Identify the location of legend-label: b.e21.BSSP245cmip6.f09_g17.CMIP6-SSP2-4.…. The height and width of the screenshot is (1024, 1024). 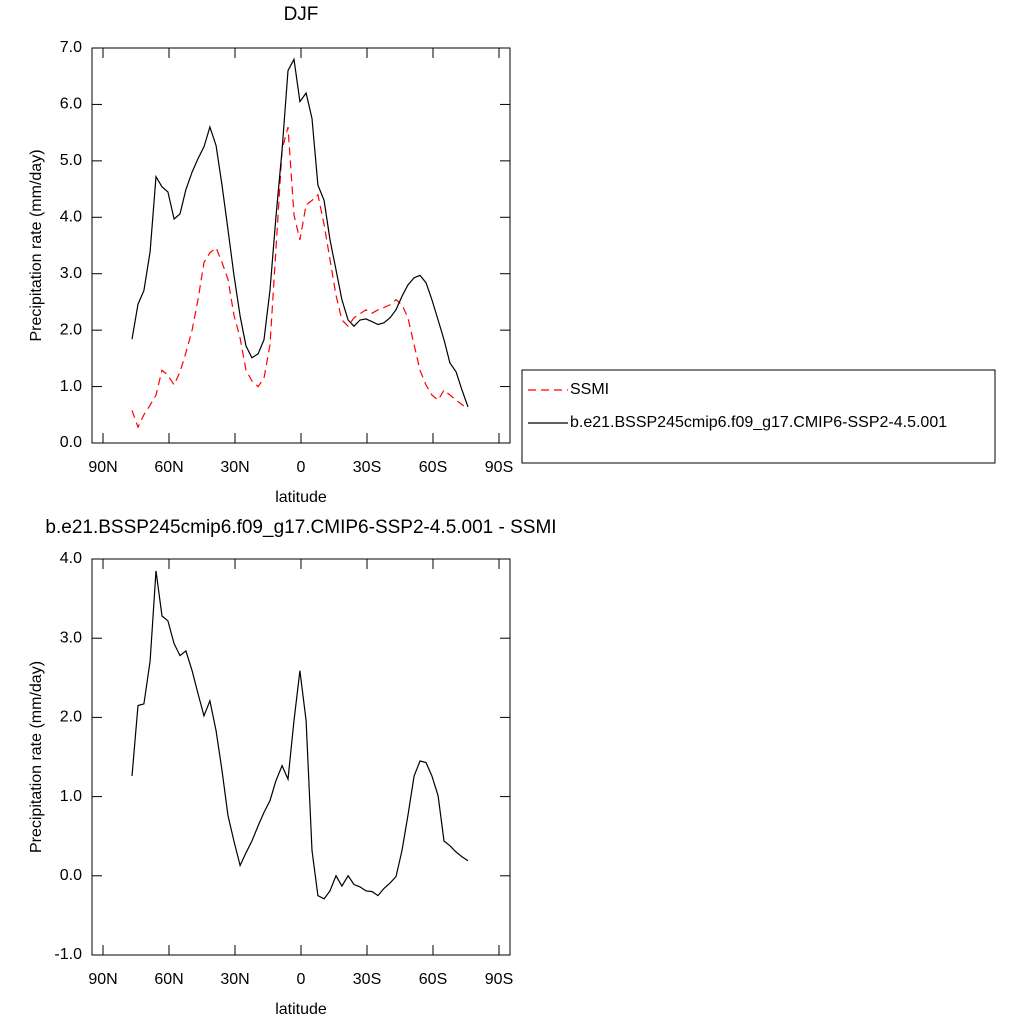
(758, 422).